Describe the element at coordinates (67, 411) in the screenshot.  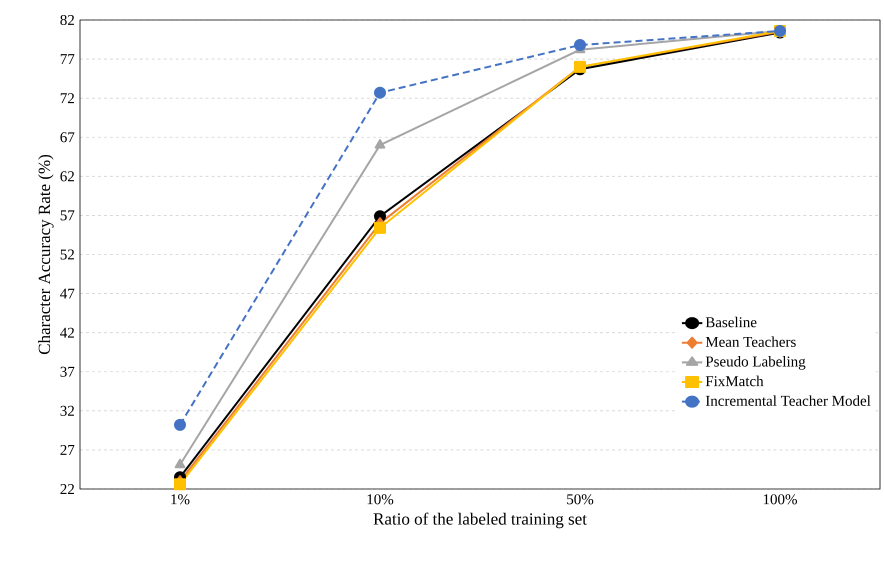
I see `y-tick-label: 32` at that location.